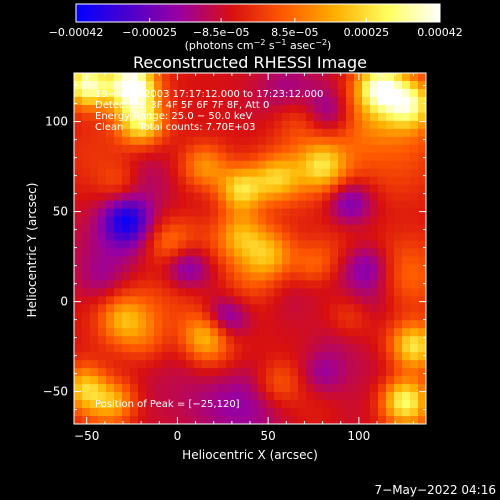 Image resolution: width=500 pixels, height=500 pixels. I want to click on colorbar-unit-part: −2, so click(260, 42).